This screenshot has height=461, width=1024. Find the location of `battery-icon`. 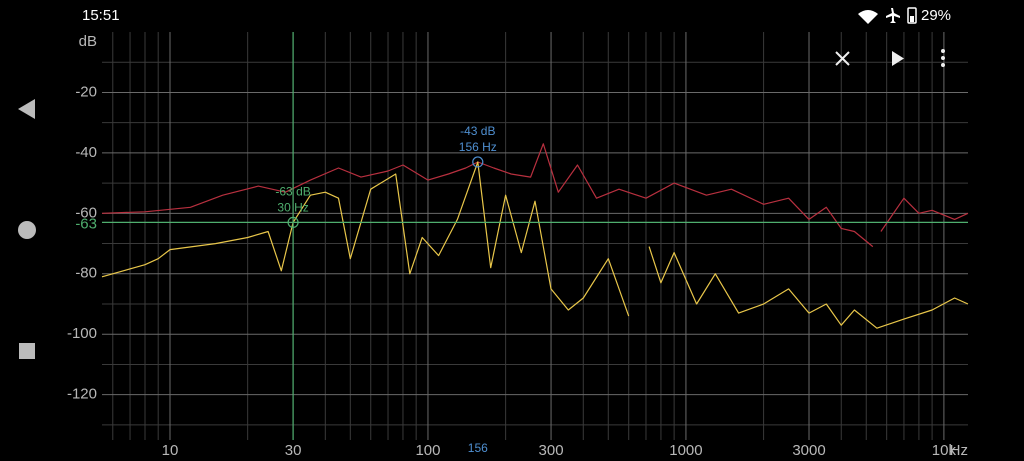

battery-icon is located at coordinates (912, 15).